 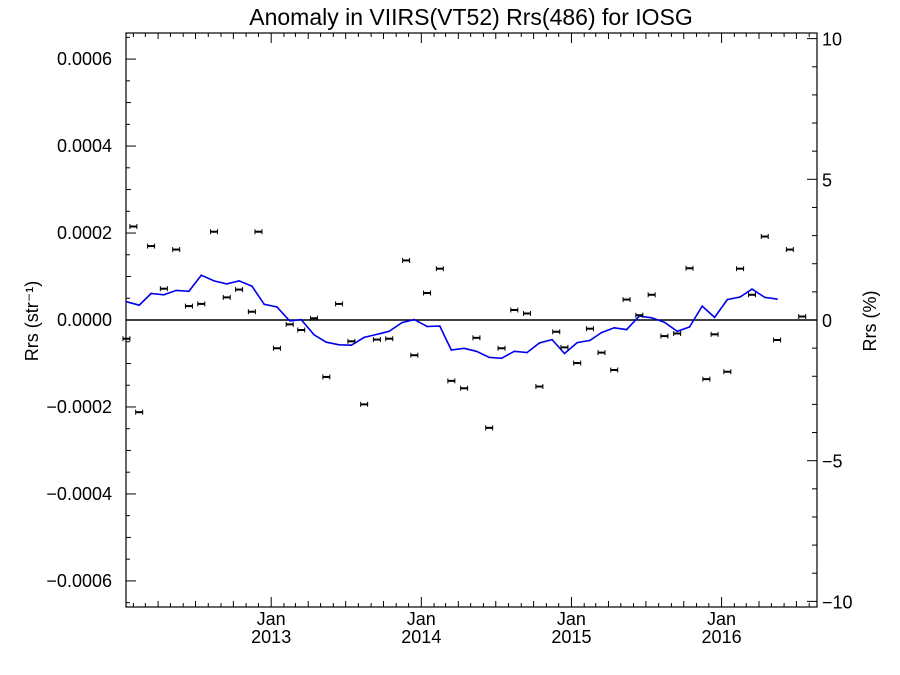 What do you see at coordinates (84, 320) in the screenshot?
I see `y-left-tick-label: 0.0000` at bounding box center [84, 320].